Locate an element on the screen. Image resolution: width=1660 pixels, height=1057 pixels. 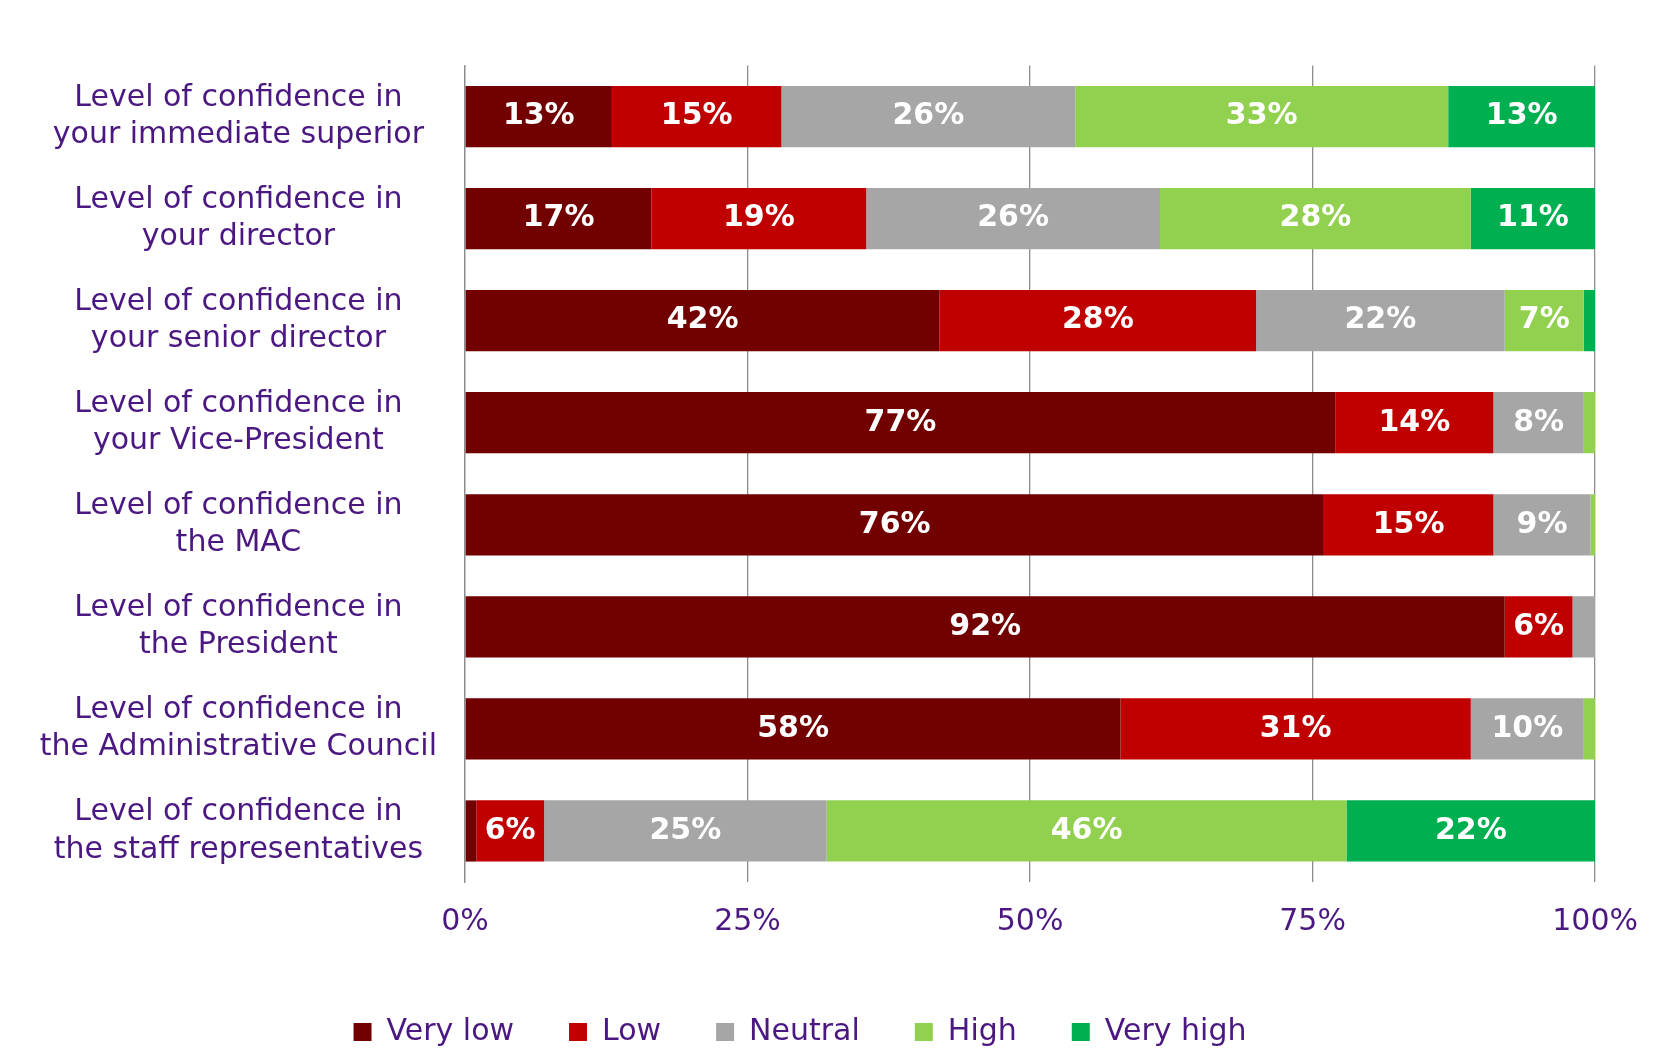
data-label: 11% is located at coordinates (1533, 216).